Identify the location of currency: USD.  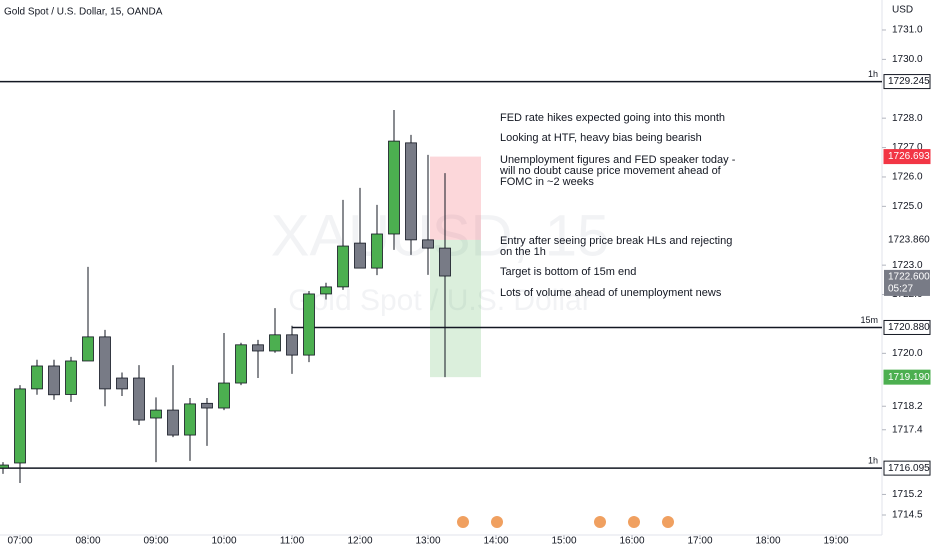
(902, 10).